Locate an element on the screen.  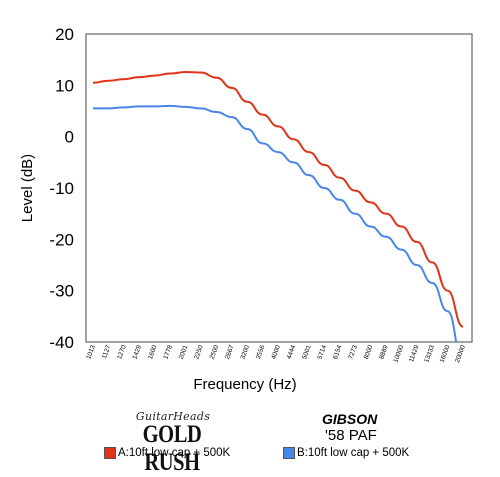
brand-b-model: '58 PAF is located at coordinates (351, 435).